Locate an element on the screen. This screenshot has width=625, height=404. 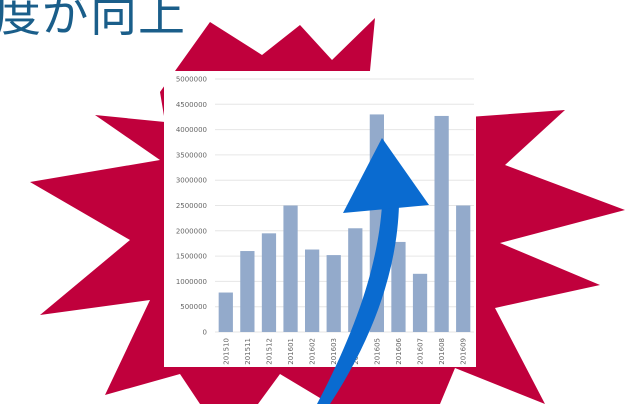
y-tick-label: 4000000 is located at coordinates (191, 130).